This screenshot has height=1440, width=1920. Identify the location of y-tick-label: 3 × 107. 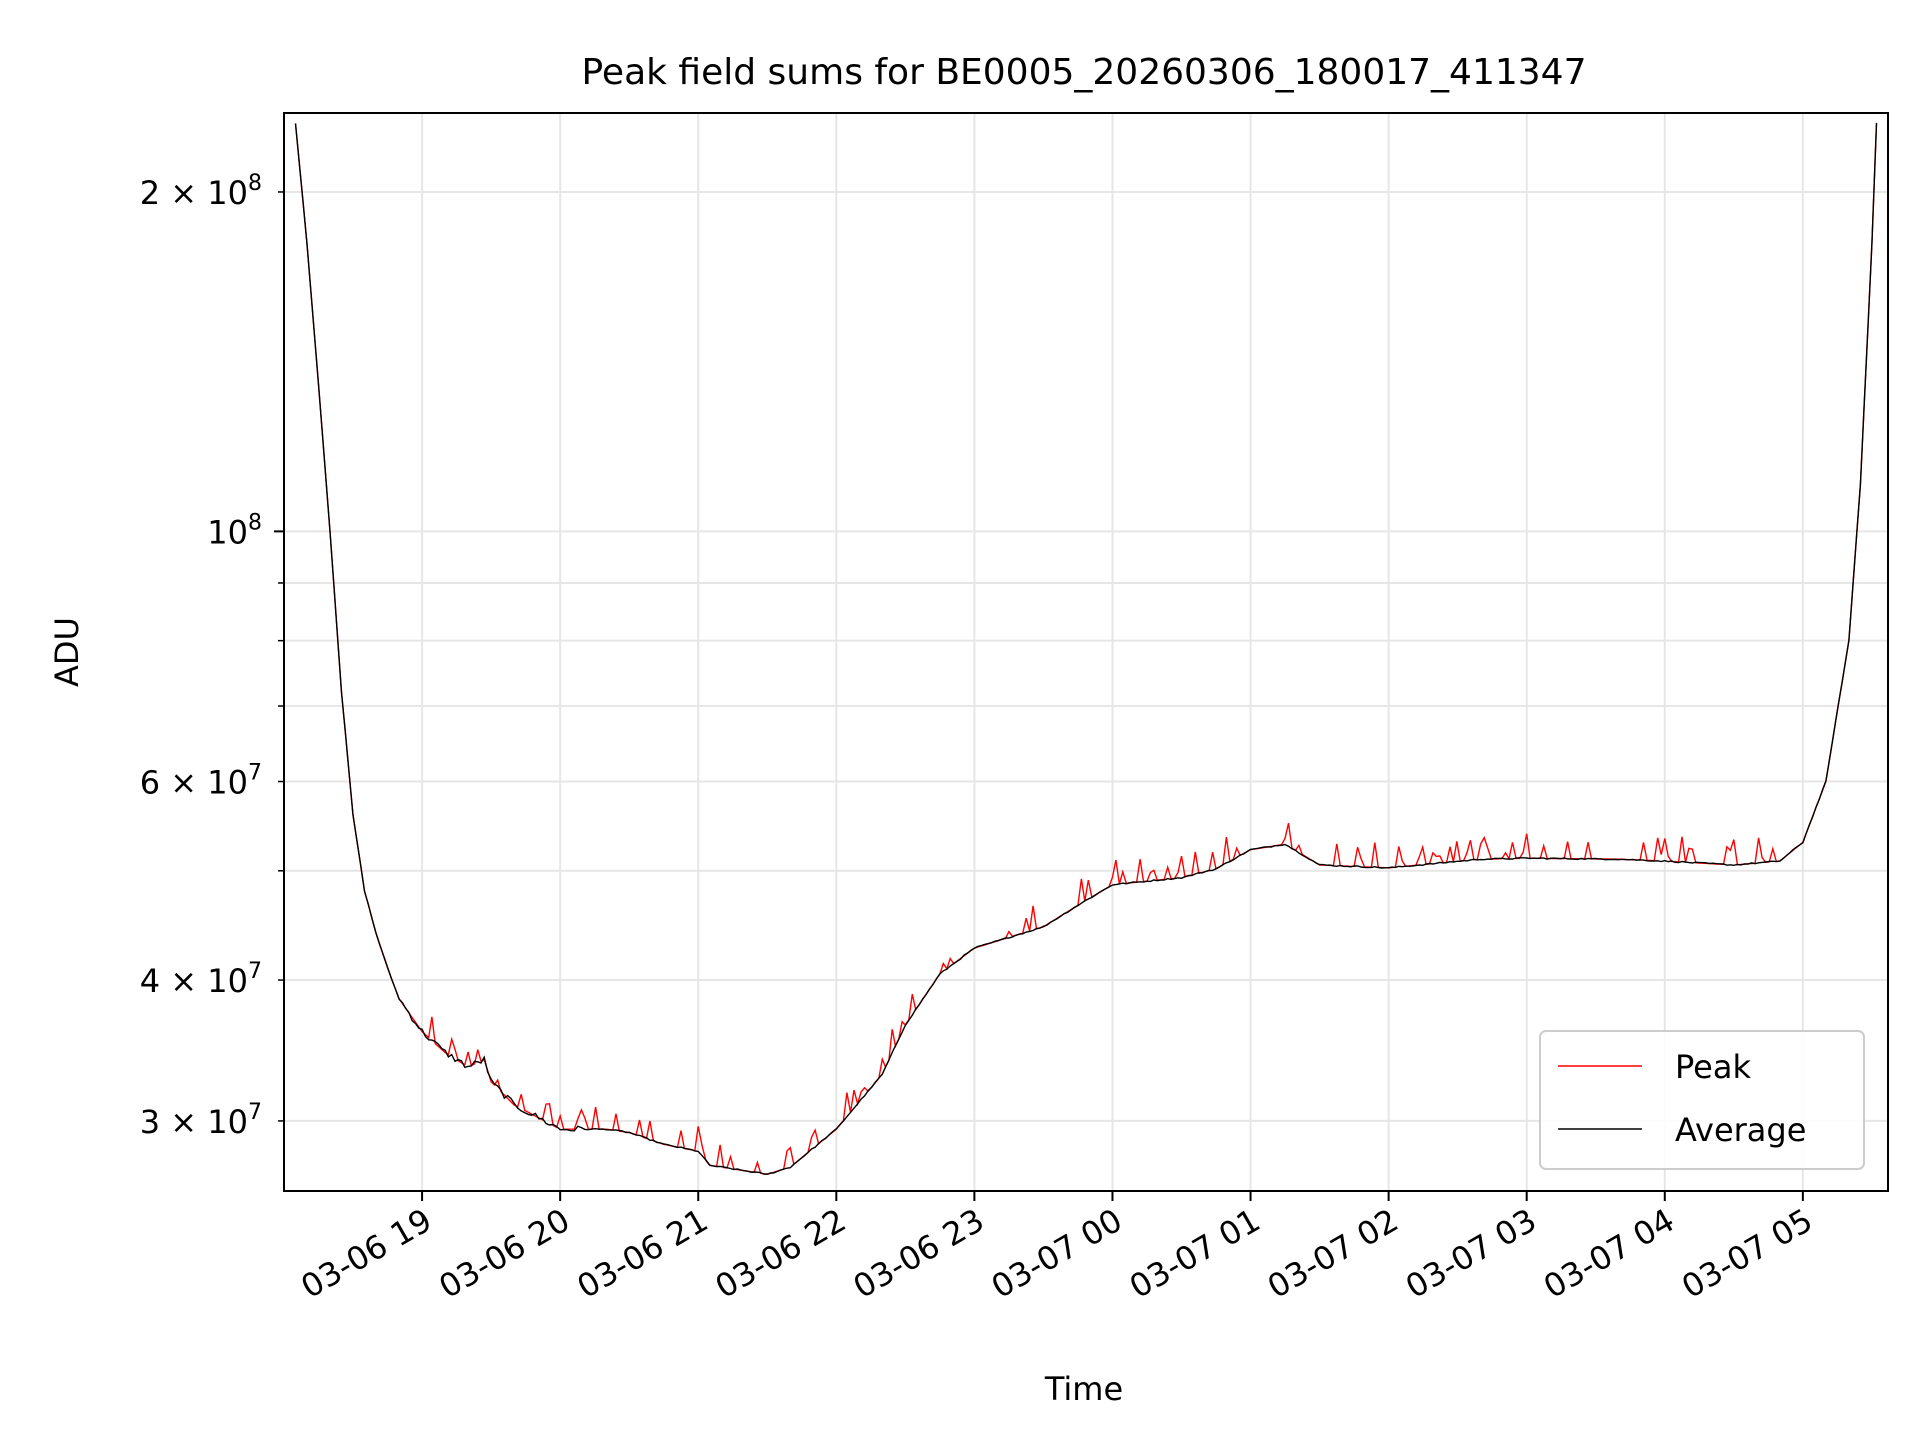
(201, 1120).